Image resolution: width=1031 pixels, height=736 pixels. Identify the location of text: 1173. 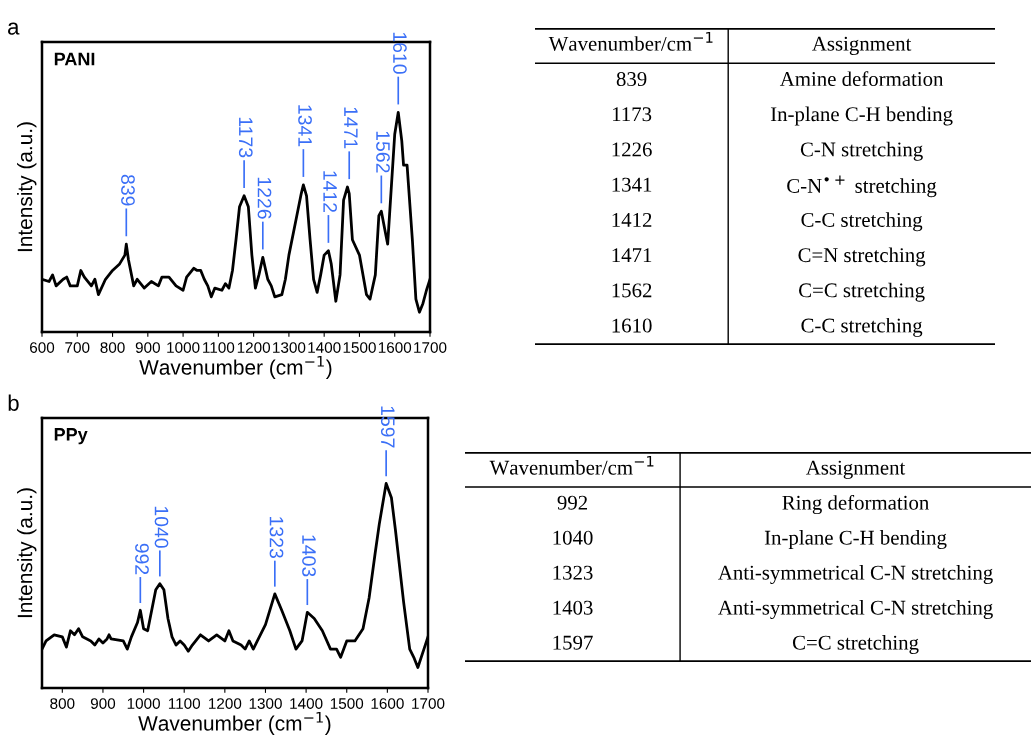
(632, 114).